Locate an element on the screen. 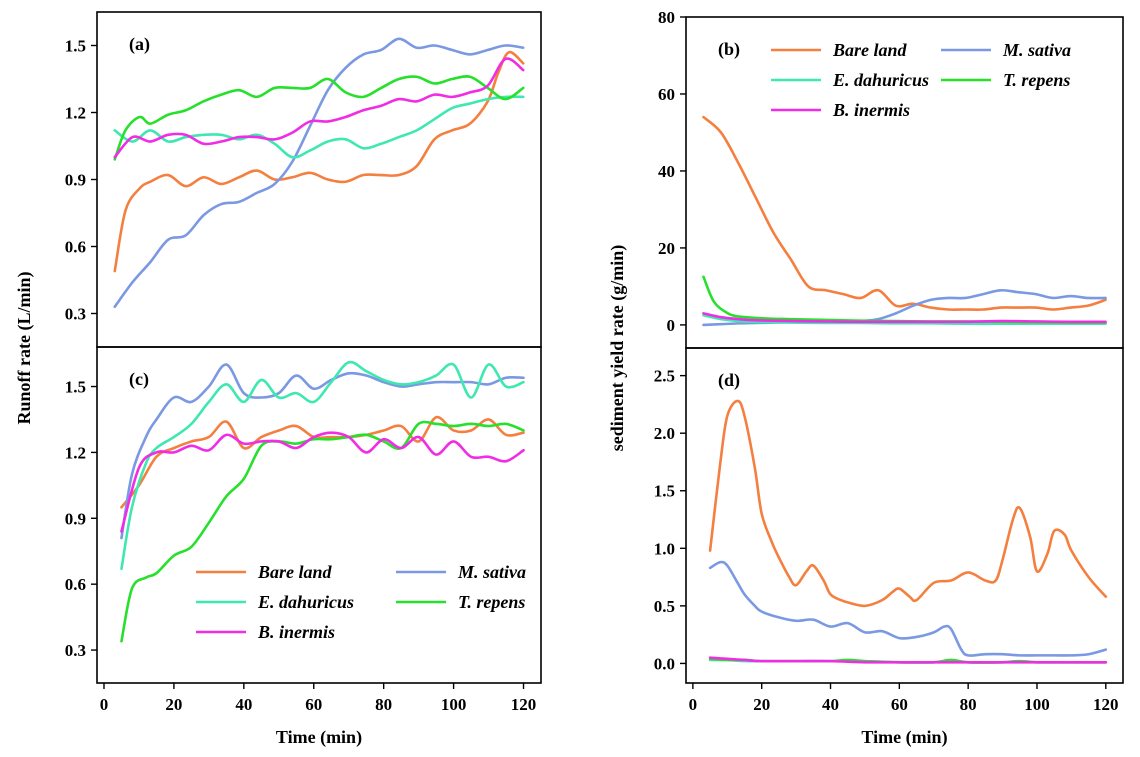 Image resolution: width=1140 pixels, height=757 pixels. y-tick-label: 2.5 is located at coordinates (664, 376).